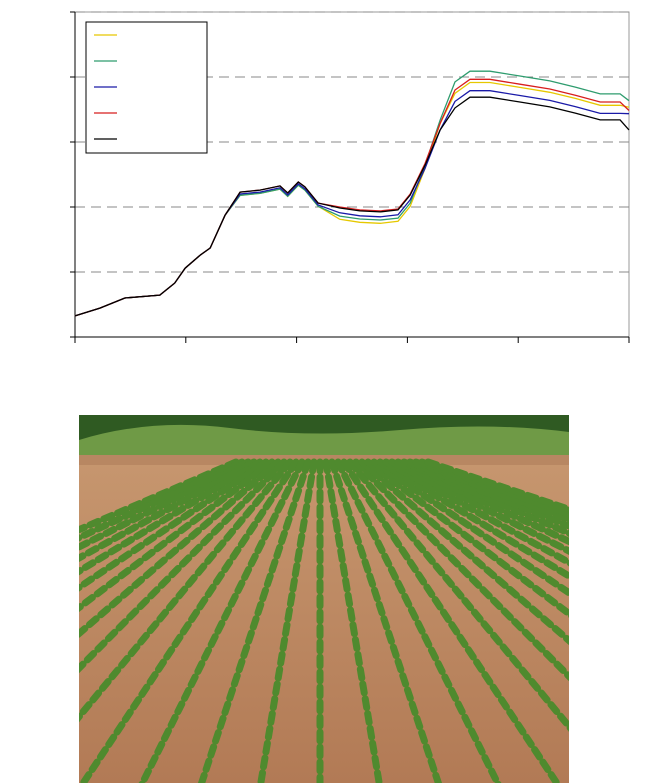 The width and height of the screenshot is (646, 783). Describe the element at coordinates (324, 443) in the screenshot. I see `tall-grass` at that location.